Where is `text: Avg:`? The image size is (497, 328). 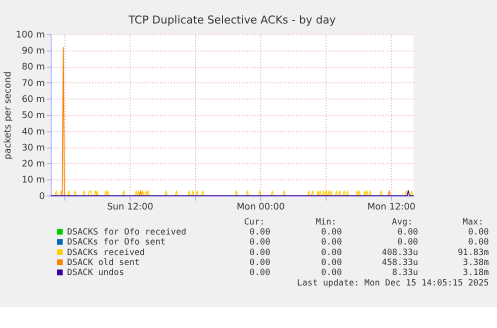 text: Avg: is located at coordinates (402, 222).